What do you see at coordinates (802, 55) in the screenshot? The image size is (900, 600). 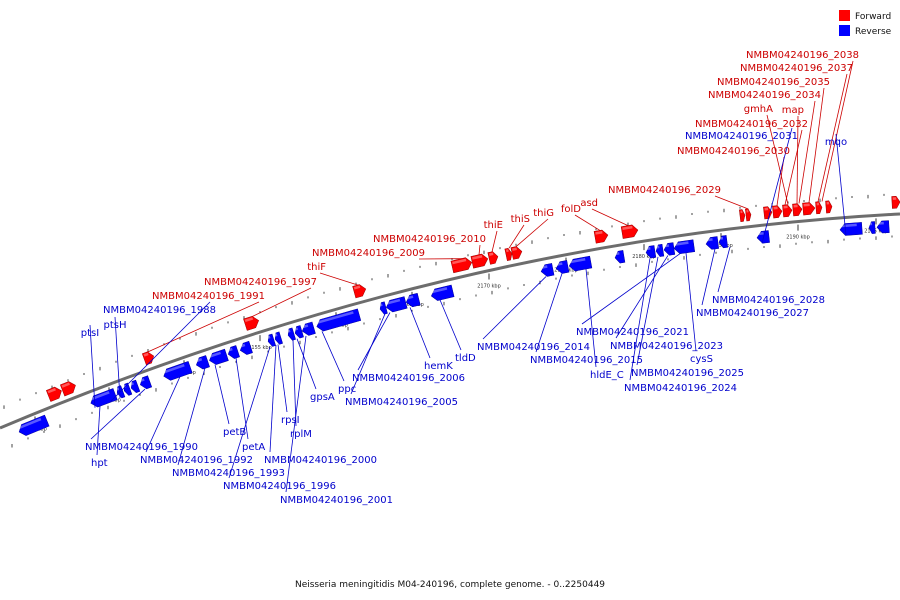 I see `forward-gene-label: NMBM04240196_2038` at bounding box center [802, 55].